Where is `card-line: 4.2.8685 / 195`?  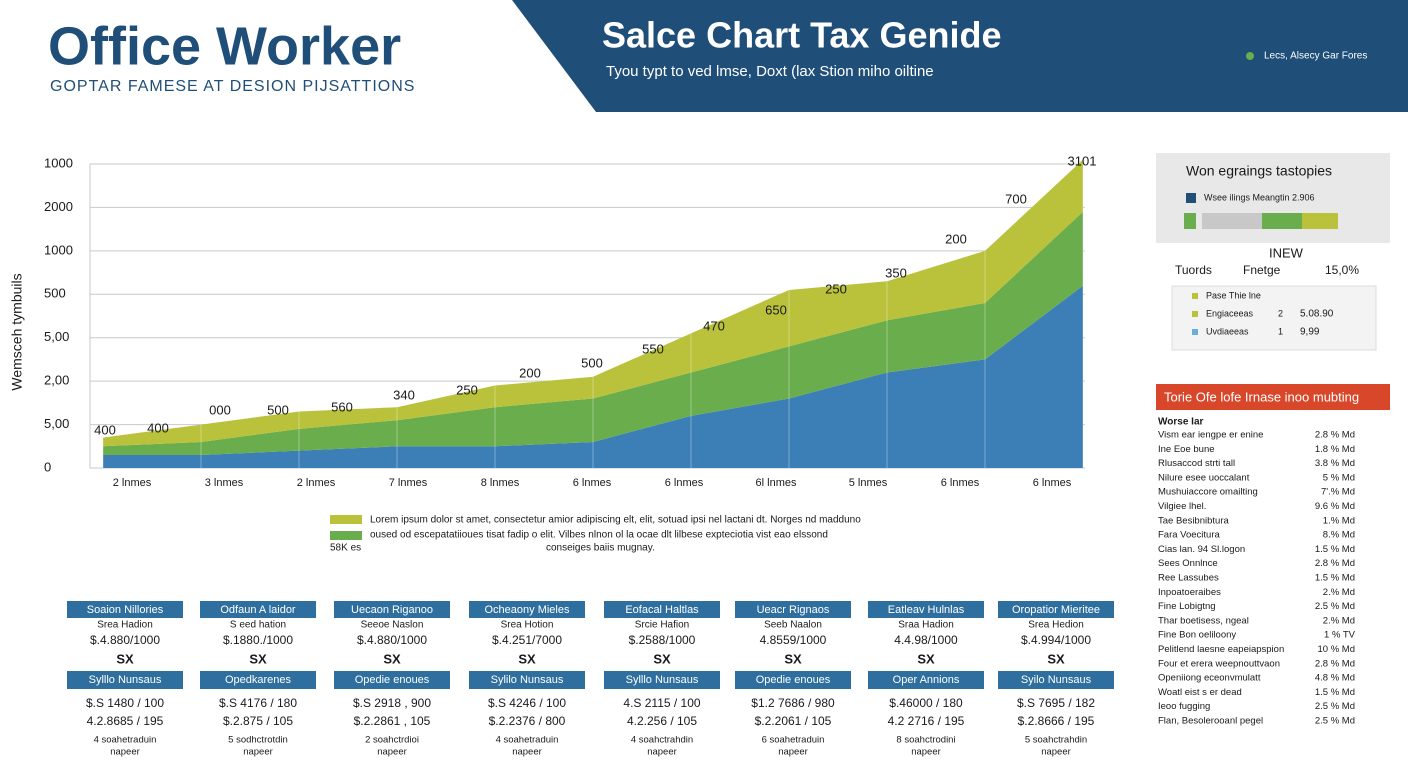 card-line: 4.2.8685 / 195 is located at coordinates (125, 721).